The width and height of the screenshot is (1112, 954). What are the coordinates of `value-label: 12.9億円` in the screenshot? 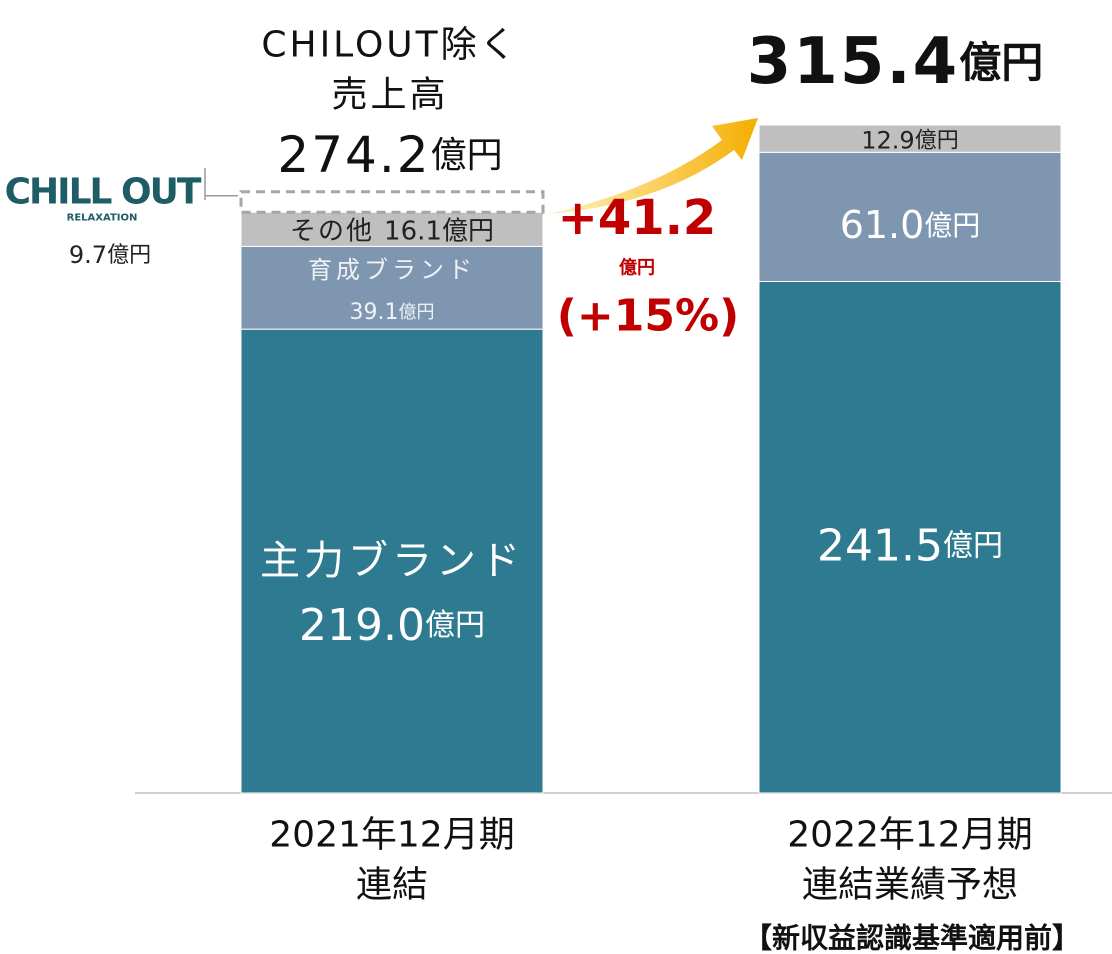 It's located at (909, 141).